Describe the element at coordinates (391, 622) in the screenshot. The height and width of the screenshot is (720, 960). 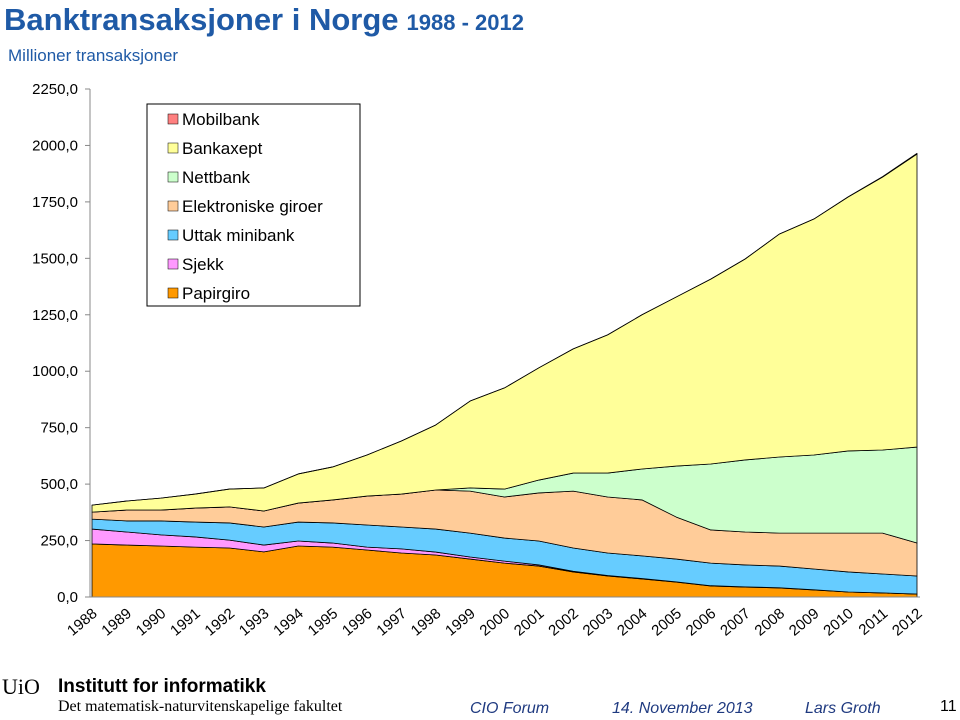
I see `x-tick-label: 1997` at that location.